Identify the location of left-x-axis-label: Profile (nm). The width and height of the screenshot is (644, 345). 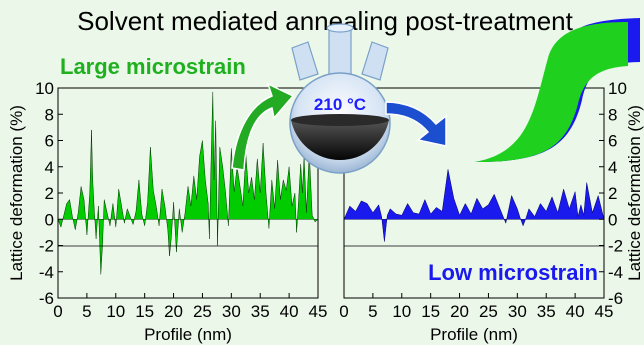
(188, 334).